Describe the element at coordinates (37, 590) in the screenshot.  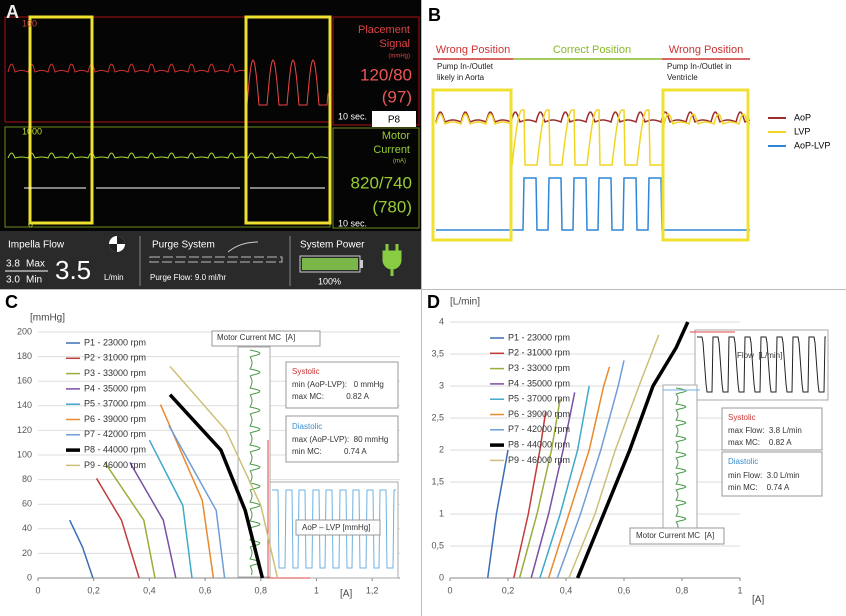
I see `x-tick-label: 0` at that location.